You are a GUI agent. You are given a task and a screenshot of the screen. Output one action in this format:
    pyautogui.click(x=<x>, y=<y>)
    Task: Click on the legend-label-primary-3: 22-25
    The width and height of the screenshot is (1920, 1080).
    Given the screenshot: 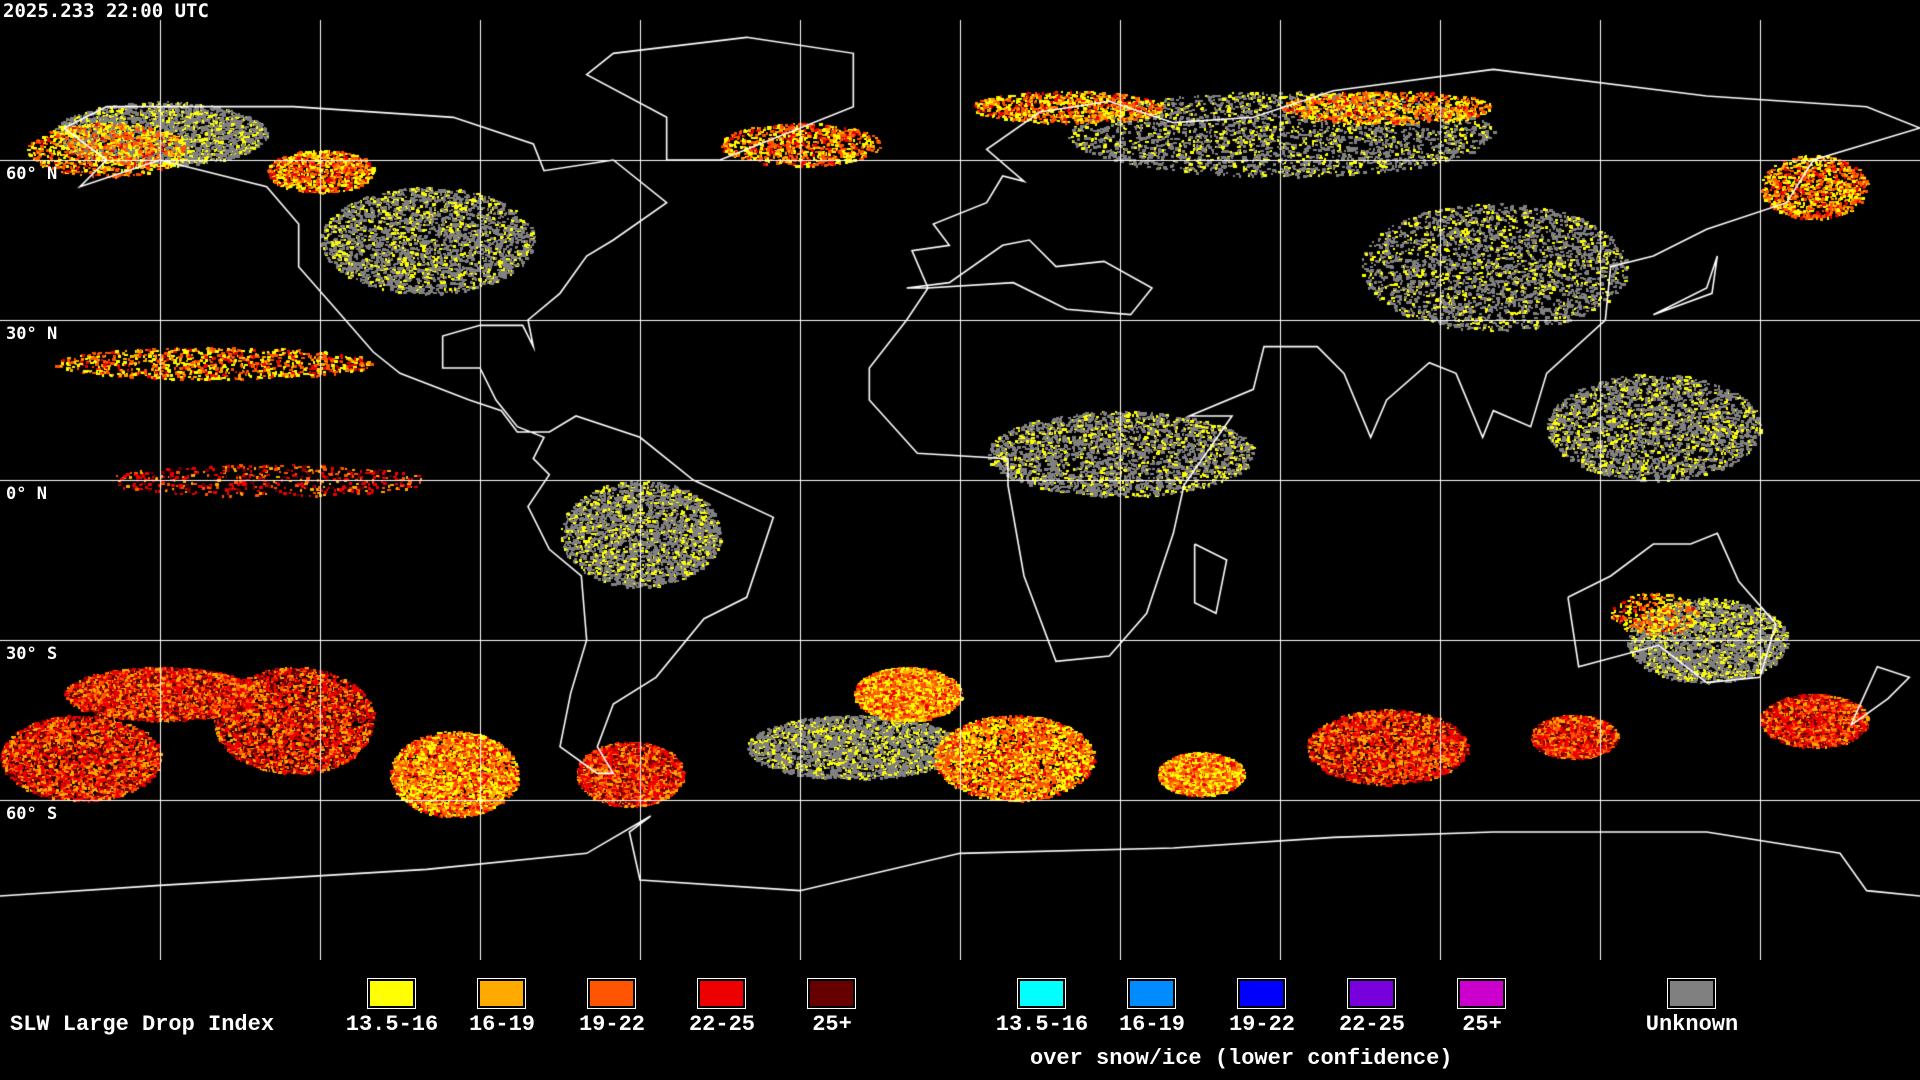 What is the action you would take?
    pyautogui.click(x=721, y=1024)
    